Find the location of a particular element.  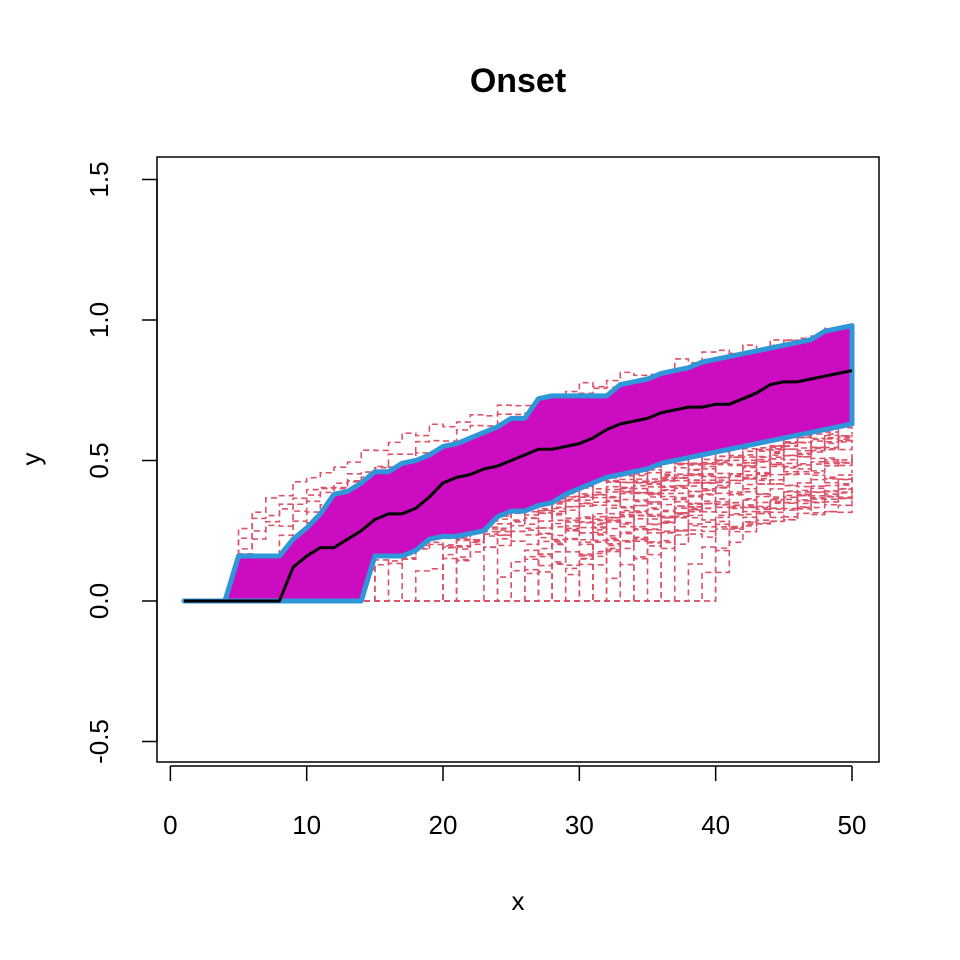

chart-title: Onset is located at coordinates (518, 81).